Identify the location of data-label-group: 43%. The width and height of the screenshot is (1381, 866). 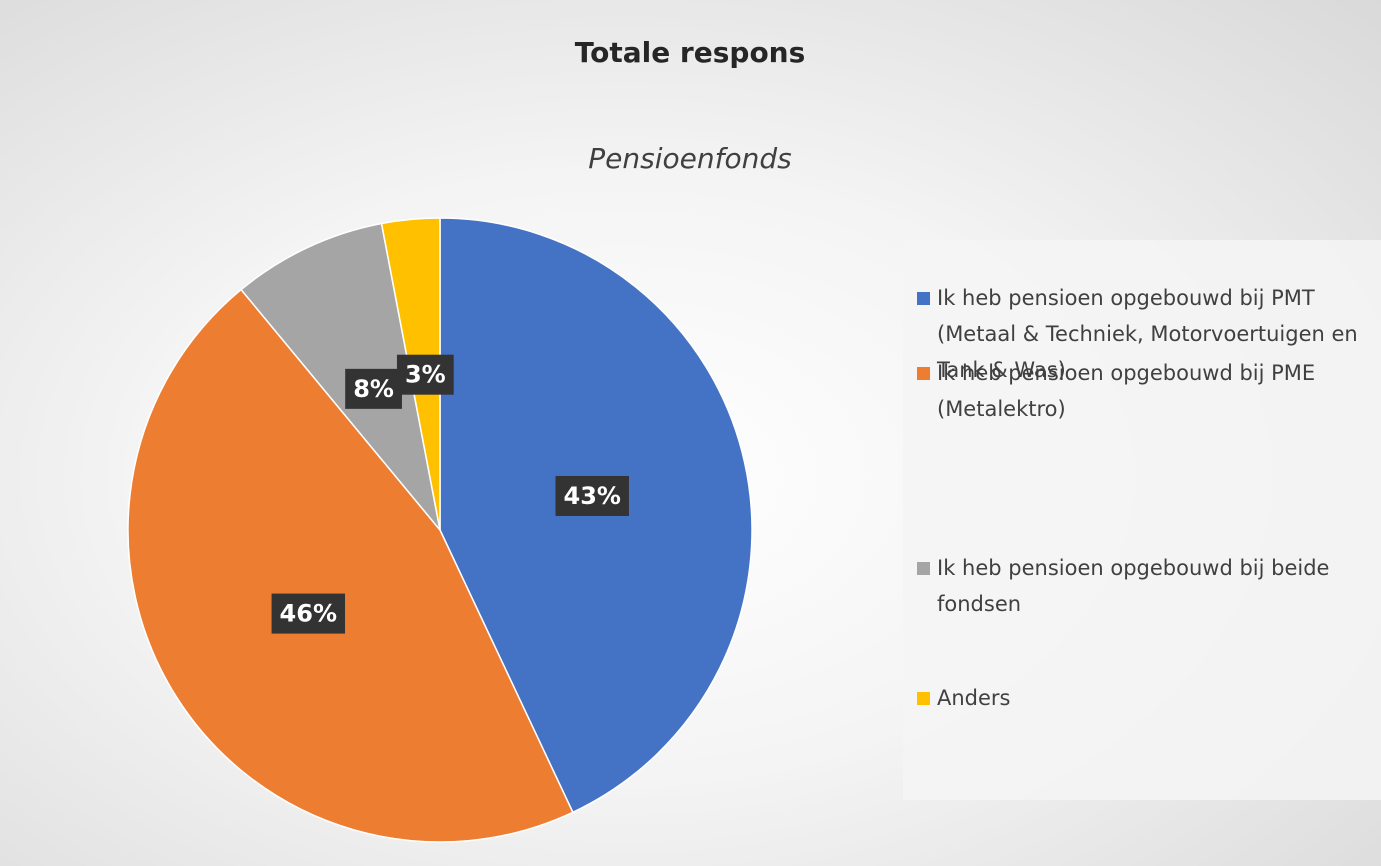
(592, 495).